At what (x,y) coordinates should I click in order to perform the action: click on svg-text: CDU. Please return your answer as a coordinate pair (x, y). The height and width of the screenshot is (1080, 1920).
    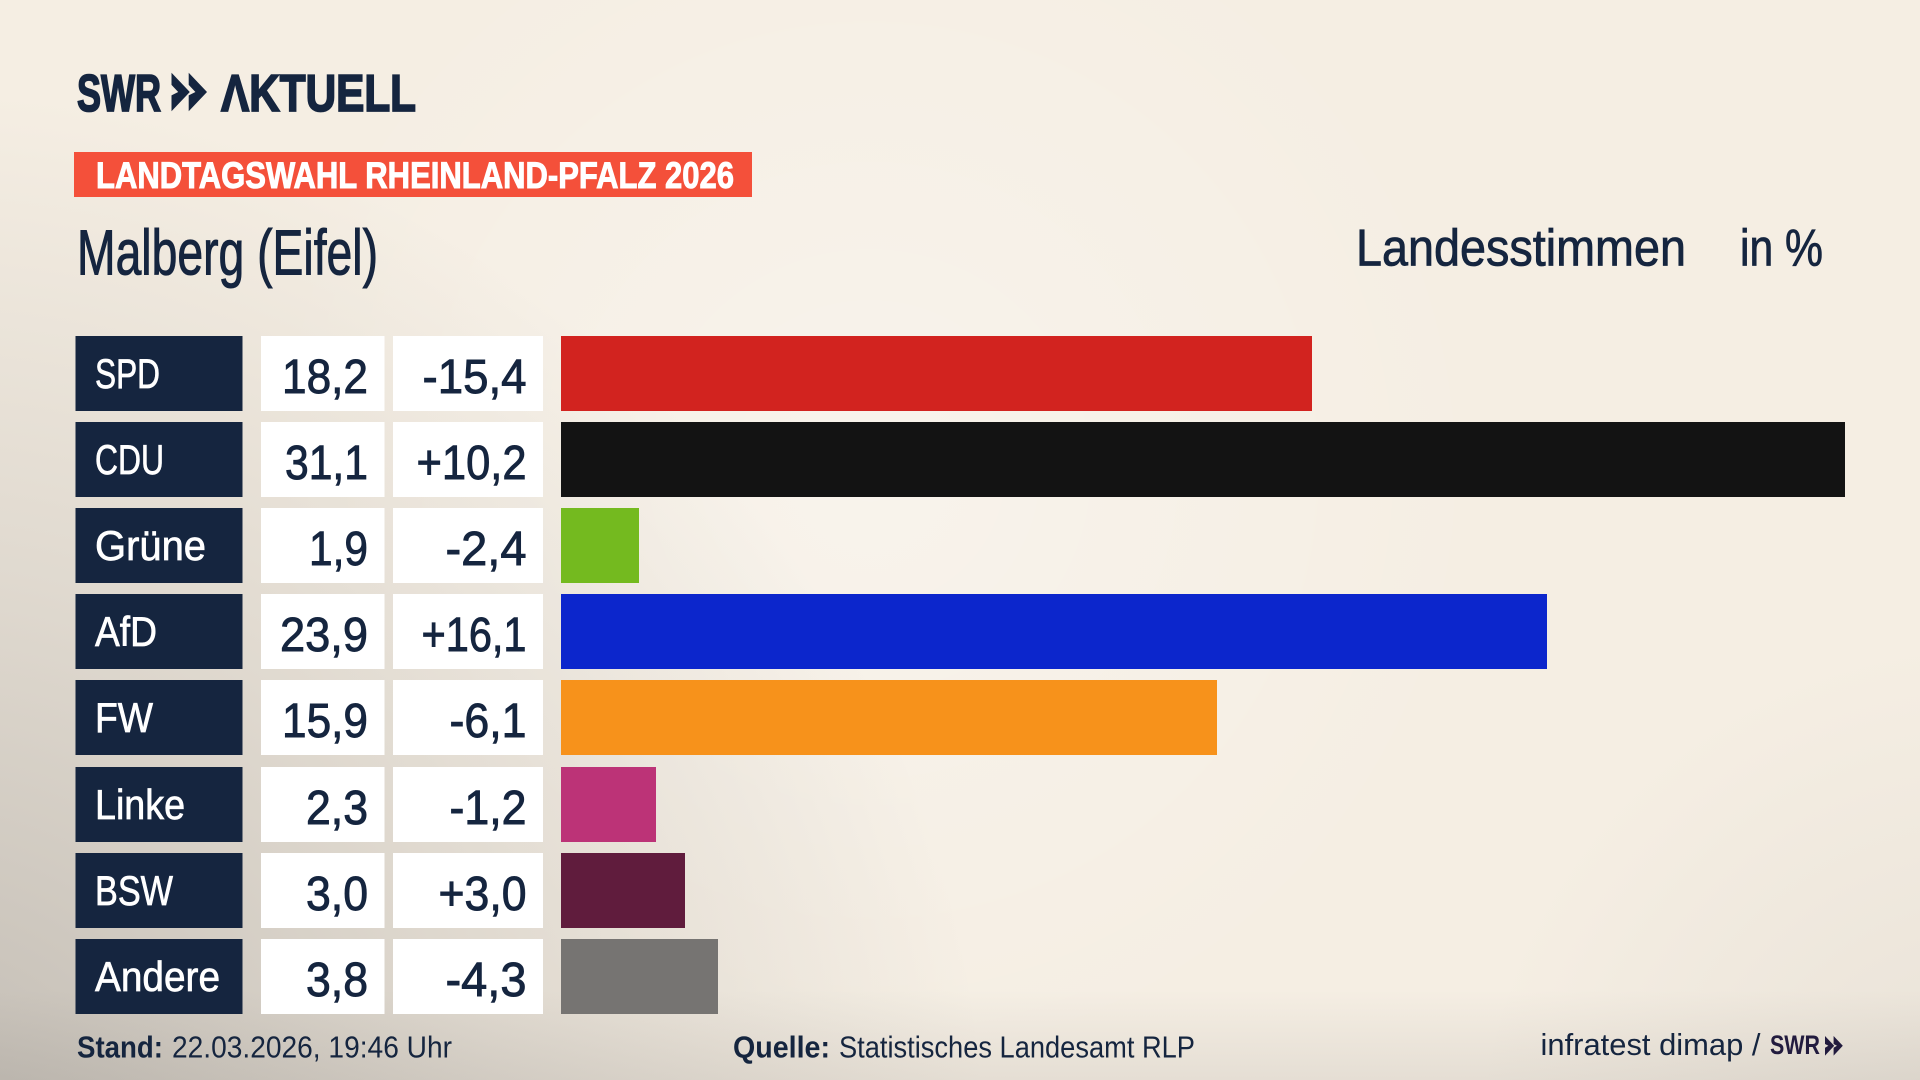
    Looking at the image, I should click on (129, 459).